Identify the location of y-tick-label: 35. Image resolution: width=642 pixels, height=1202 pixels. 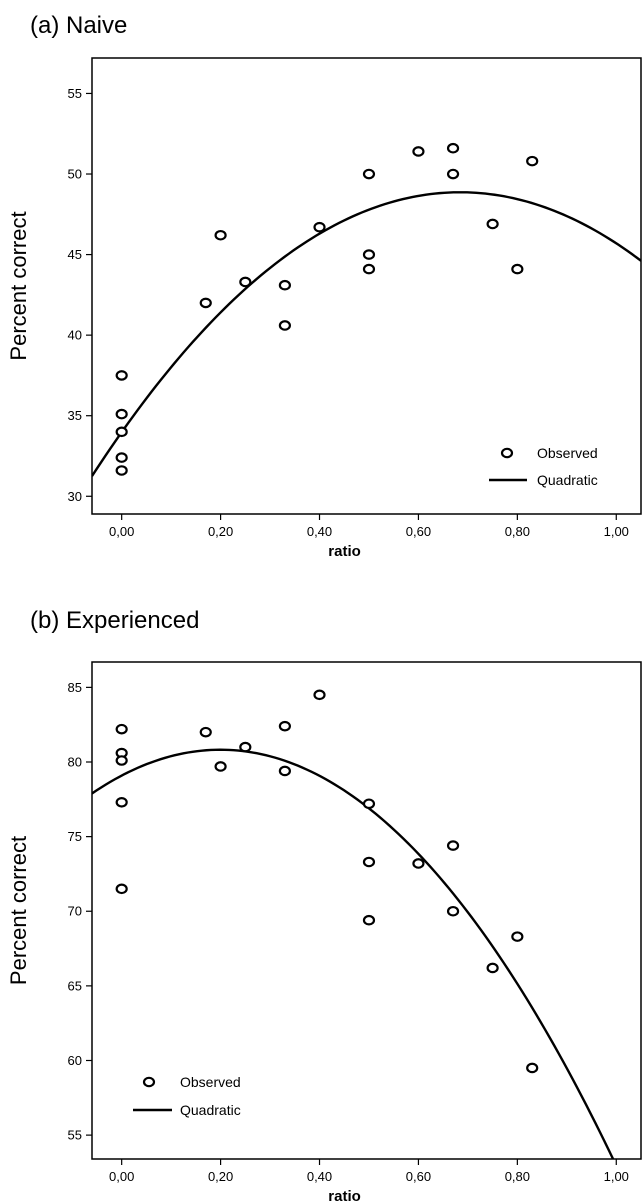
(75, 415).